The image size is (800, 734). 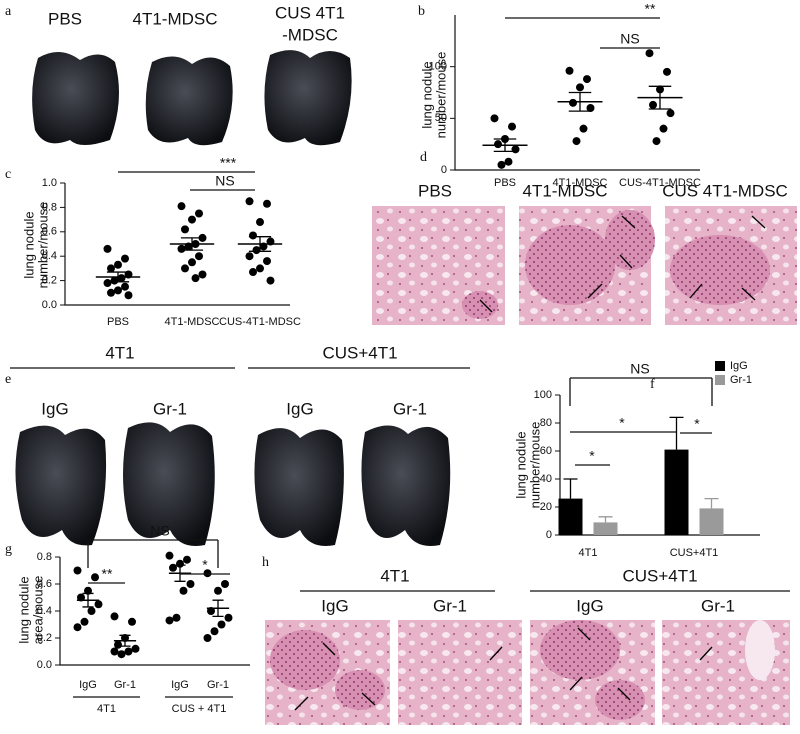 What do you see at coordinates (739, 366) in the screenshot?
I see `legend-label: IgG` at bounding box center [739, 366].